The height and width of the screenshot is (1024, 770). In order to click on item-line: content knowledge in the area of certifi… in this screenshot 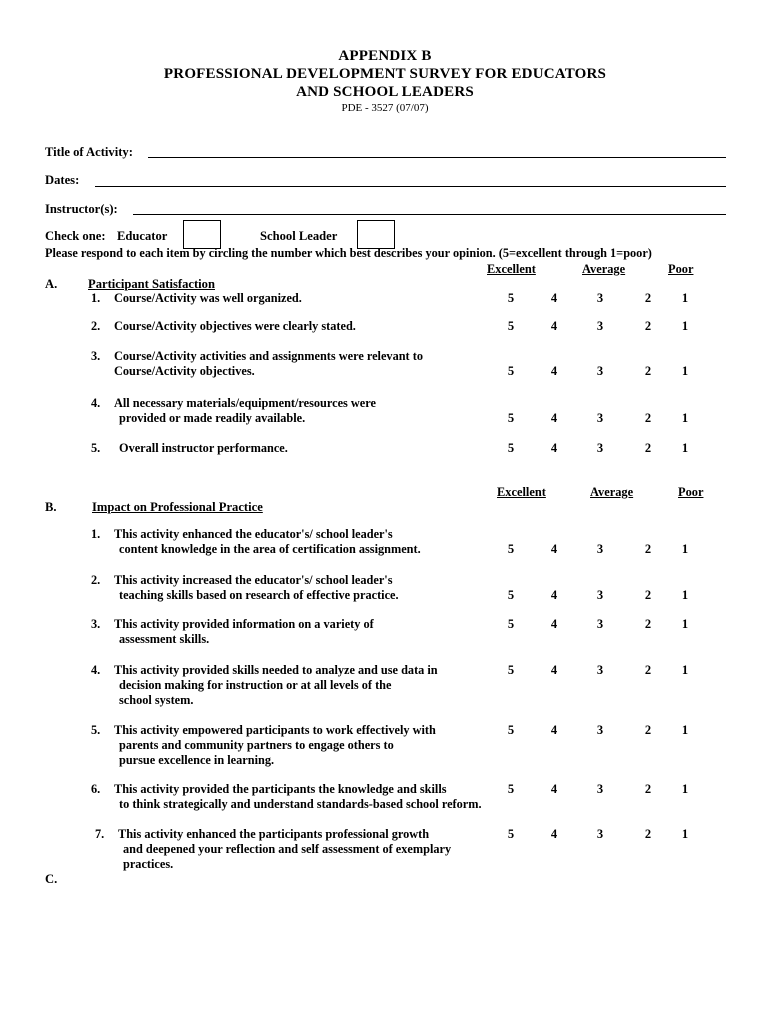, I will do `click(270, 549)`.